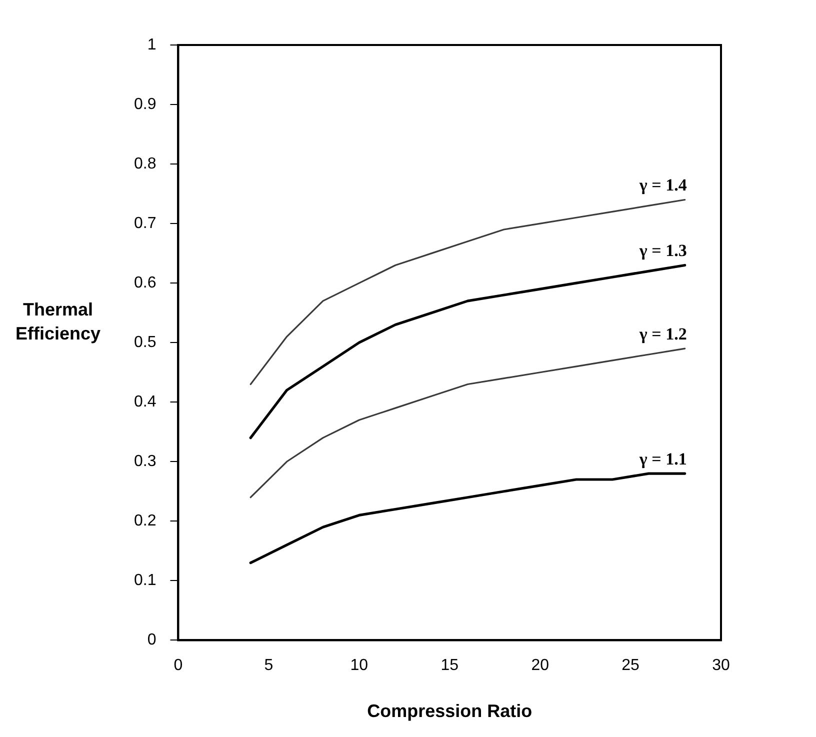 This screenshot has height=737, width=816. Describe the element at coordinates (145, 402) in the screenshot. I see `y-tick-label: 0.4` at that location.